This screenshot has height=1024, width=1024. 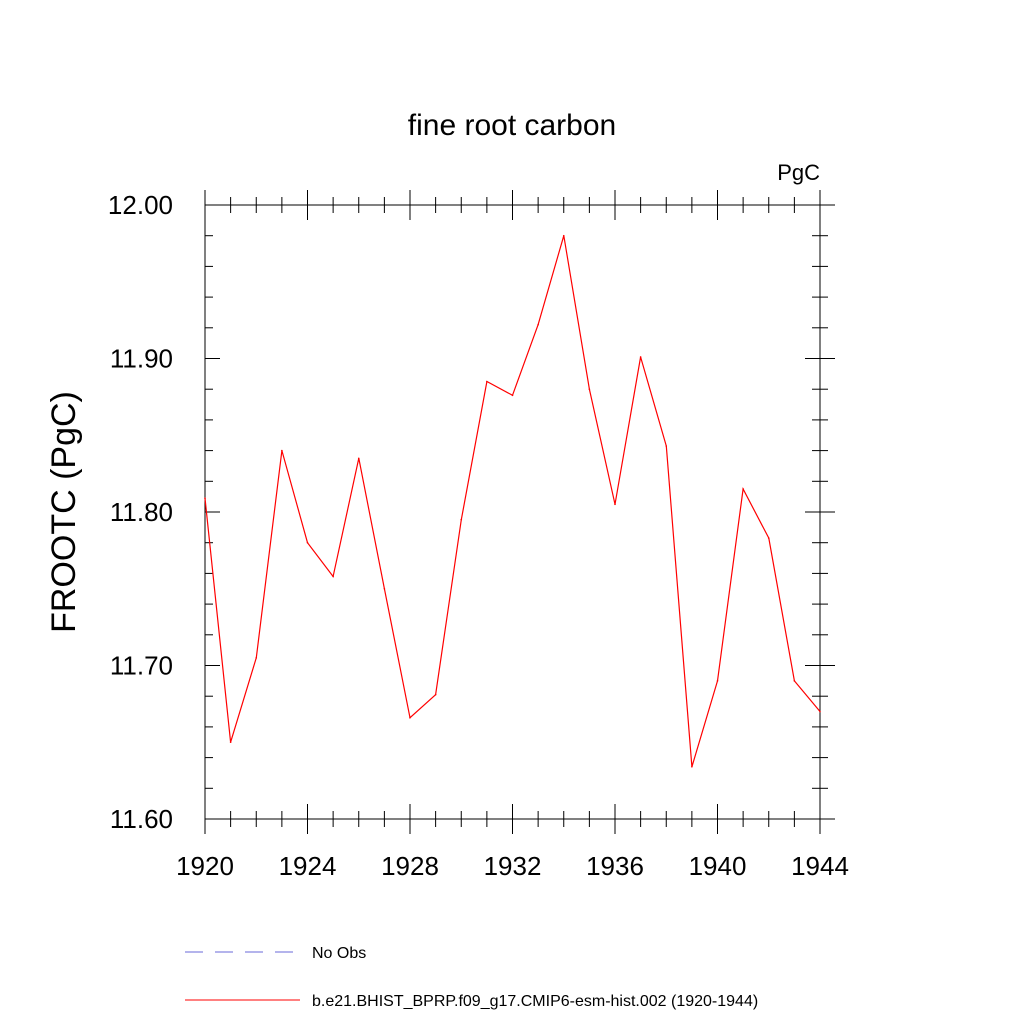 What do you see at coordinates (615, 866) in the screenshot?
I see `x-tick-label: 1936` at bounding box center [615, 866].